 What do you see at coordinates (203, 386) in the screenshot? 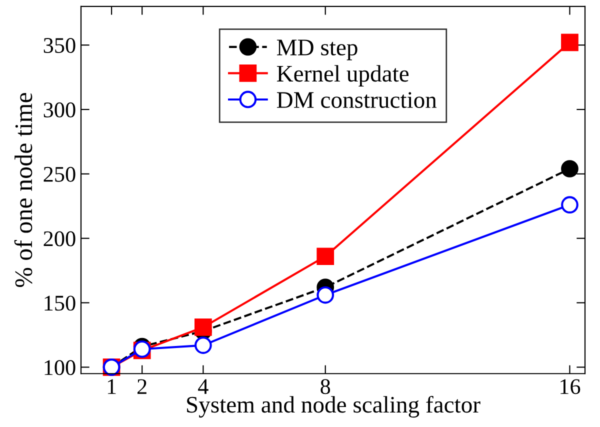
I see `x-tick-label: 4` at bounding box center [203, 386].